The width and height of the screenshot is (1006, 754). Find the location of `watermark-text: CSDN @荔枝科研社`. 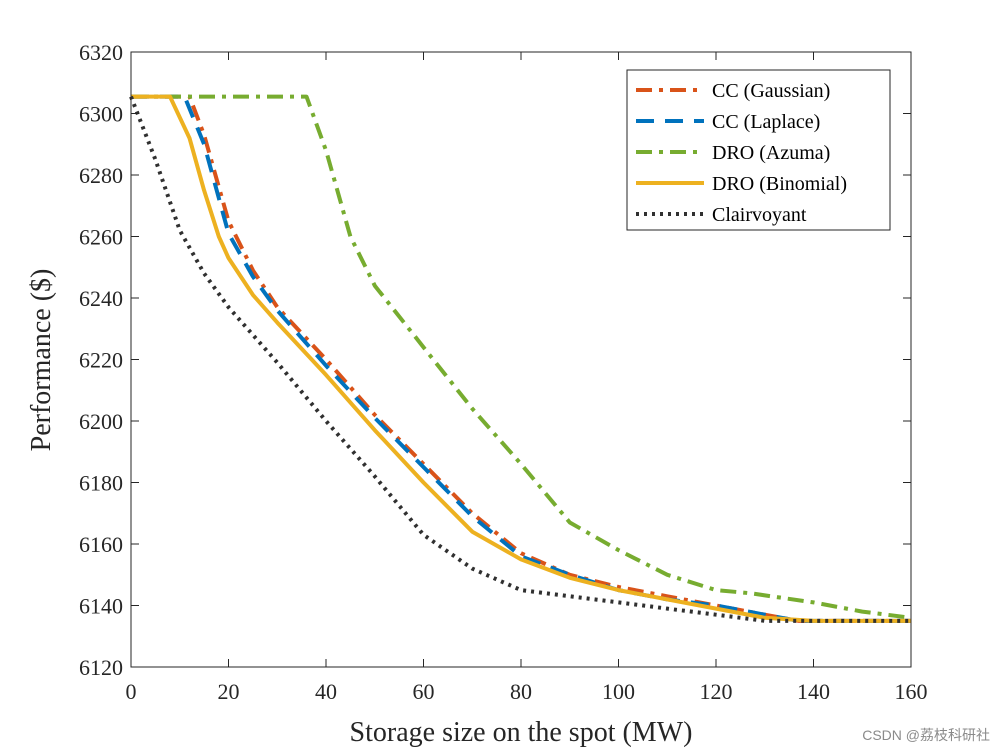

watermark-text: CSDN @荔枝科研社 is located at coordinates (926, 735).